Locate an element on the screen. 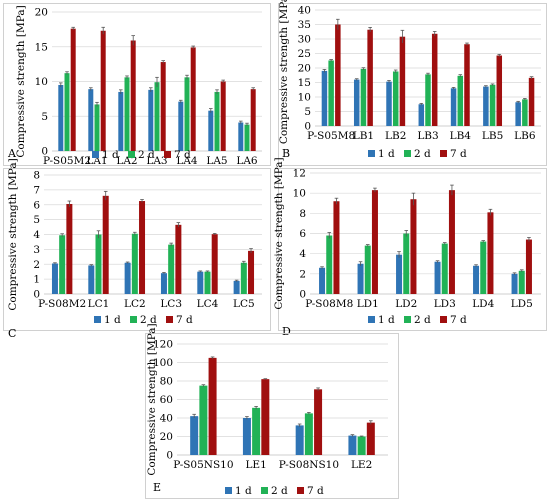 The height and width of the screenshot is (502, 550). x-tick-label: P-S05M2 is located at coordinates (67, 161).